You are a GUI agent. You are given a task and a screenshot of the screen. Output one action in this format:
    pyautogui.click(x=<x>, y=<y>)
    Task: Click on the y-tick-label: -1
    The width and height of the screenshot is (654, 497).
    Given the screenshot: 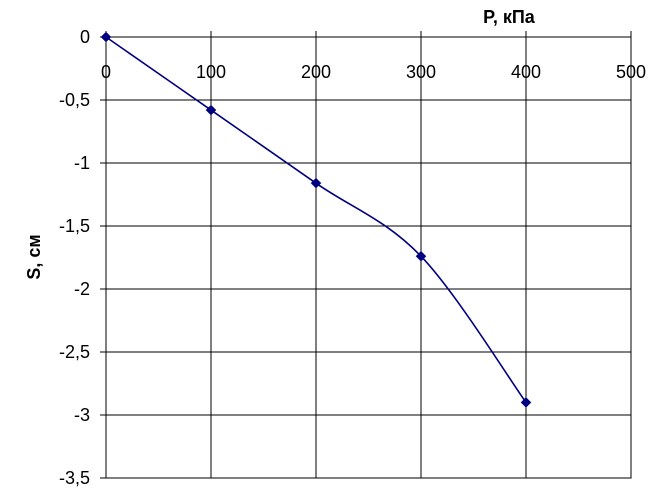 What is the action you would take?
    pyautogui.click(x=82, y=163)
    